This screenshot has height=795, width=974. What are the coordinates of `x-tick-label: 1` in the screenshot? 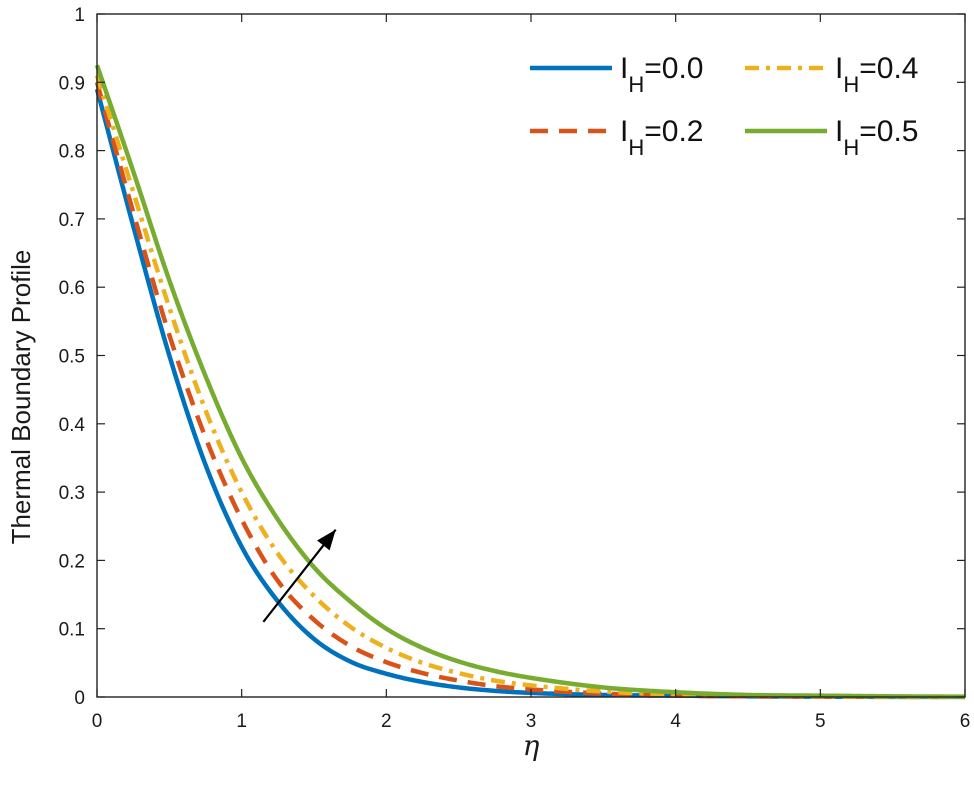 It's located at (241, 721).